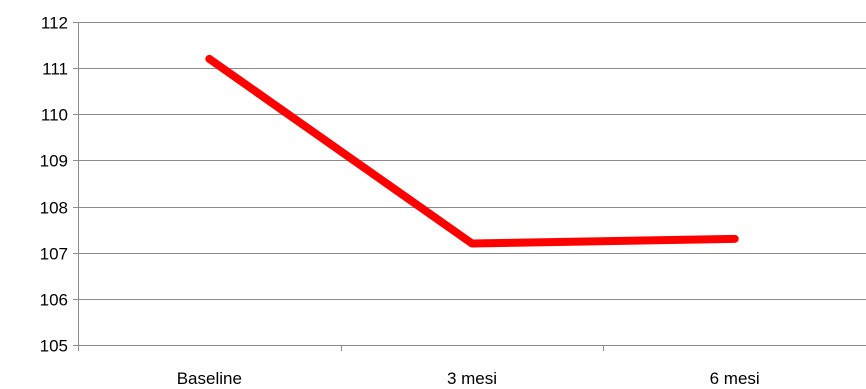  Describe the element at coordinates (54, 300) in the screenshot. I see `y-tick-label: 106` at that location.